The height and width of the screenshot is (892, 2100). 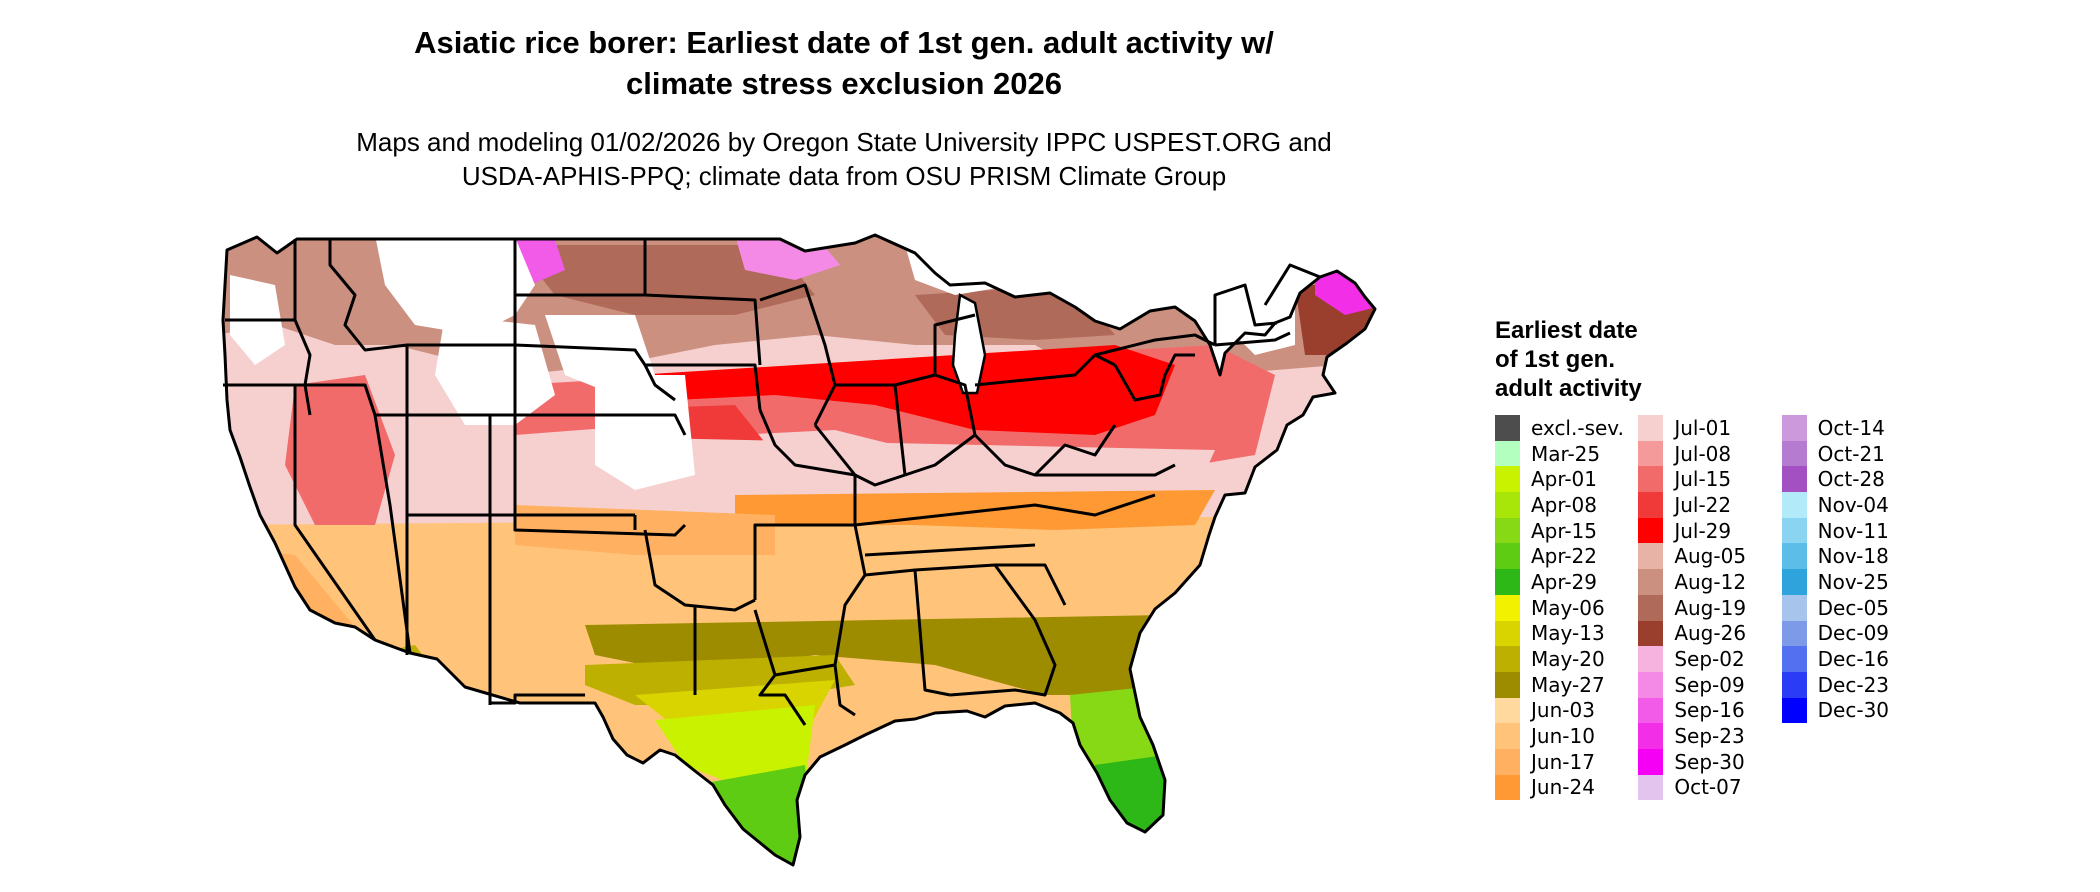 I want to click on legend-item: Dec-23, so click(x=1853, y=684).